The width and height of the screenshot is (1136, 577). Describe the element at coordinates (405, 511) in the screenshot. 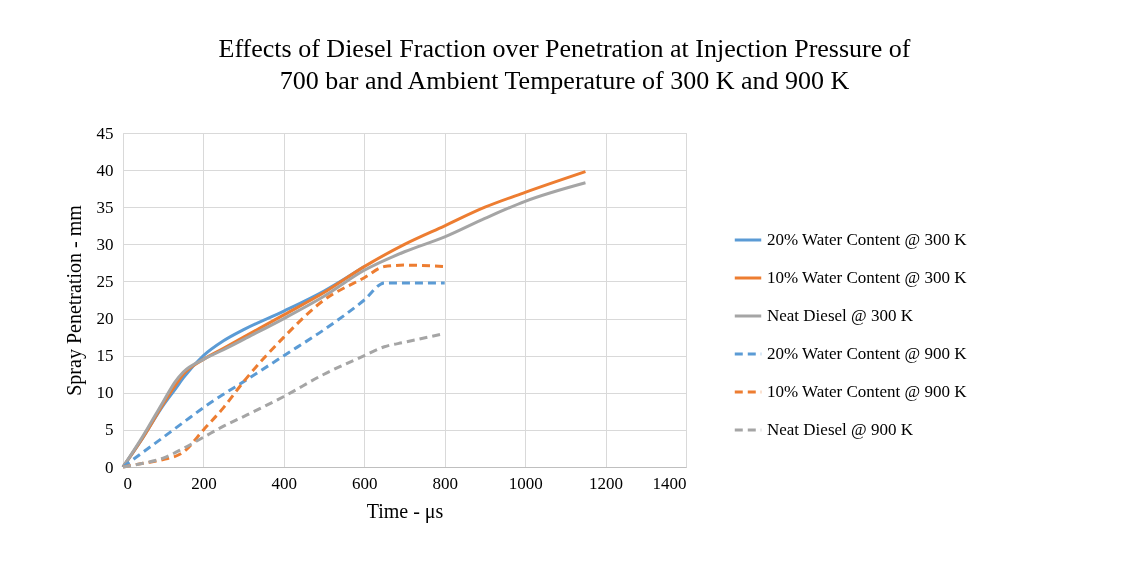

I see `x-axis-title: Time - μs` at that location.